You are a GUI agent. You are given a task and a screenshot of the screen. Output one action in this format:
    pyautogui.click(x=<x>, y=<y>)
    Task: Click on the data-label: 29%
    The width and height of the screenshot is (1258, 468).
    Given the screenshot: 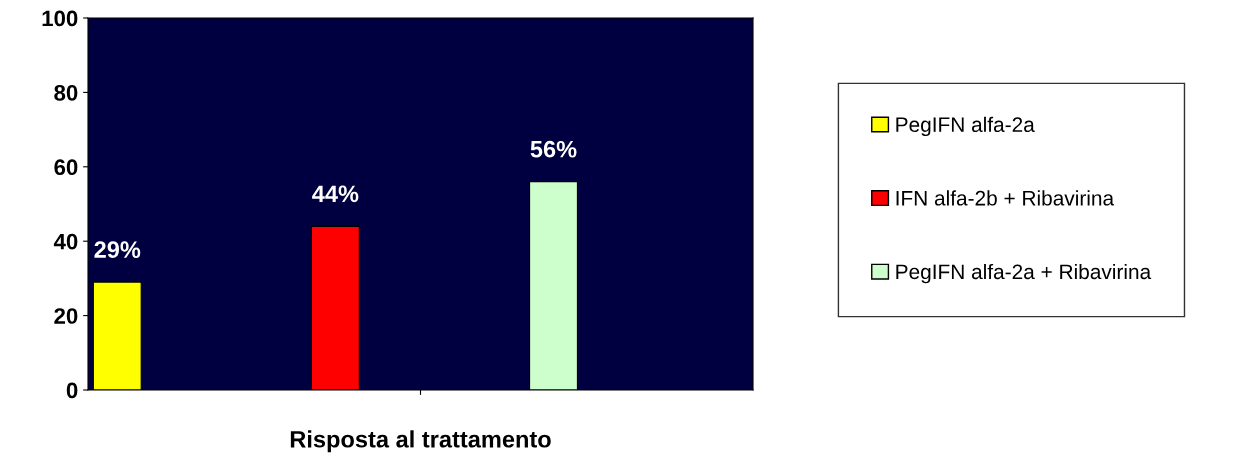 What is the action you would take?
    pyautogui.click(x=117, y=250)
    